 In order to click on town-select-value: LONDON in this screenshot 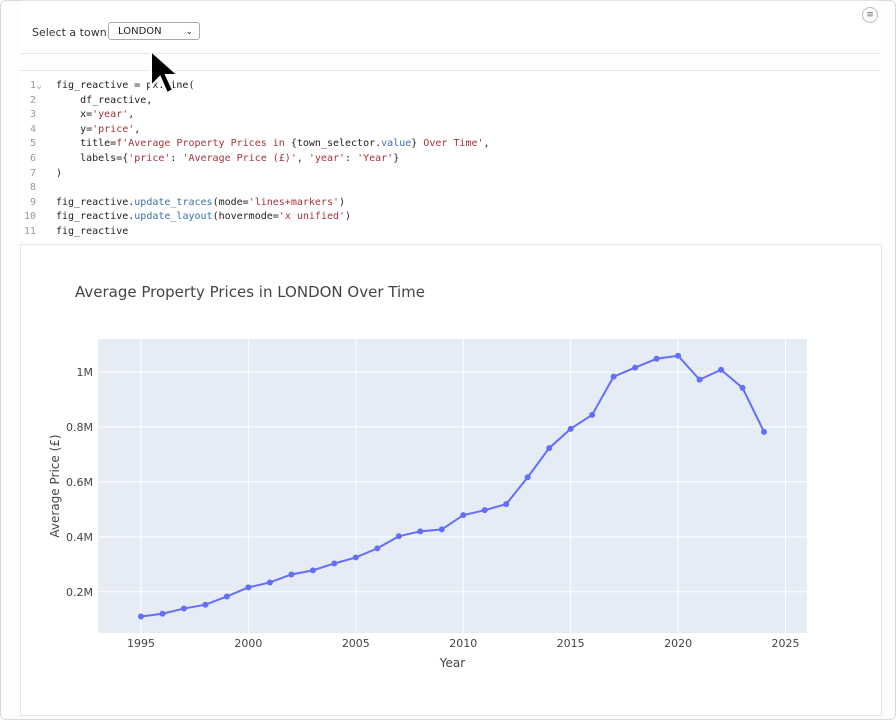, I will do `click(140, 31)`.